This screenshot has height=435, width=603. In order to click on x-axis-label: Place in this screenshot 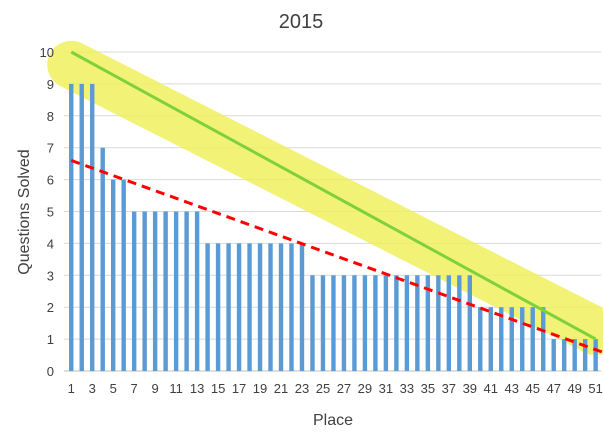, I will do `click(333, 420)`.